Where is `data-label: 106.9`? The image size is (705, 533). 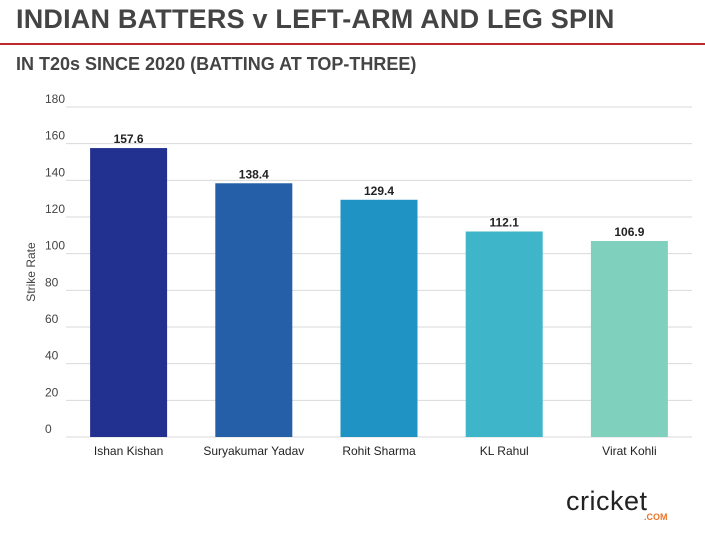 data-label: 106.9 is located at coordinates (629, 232).